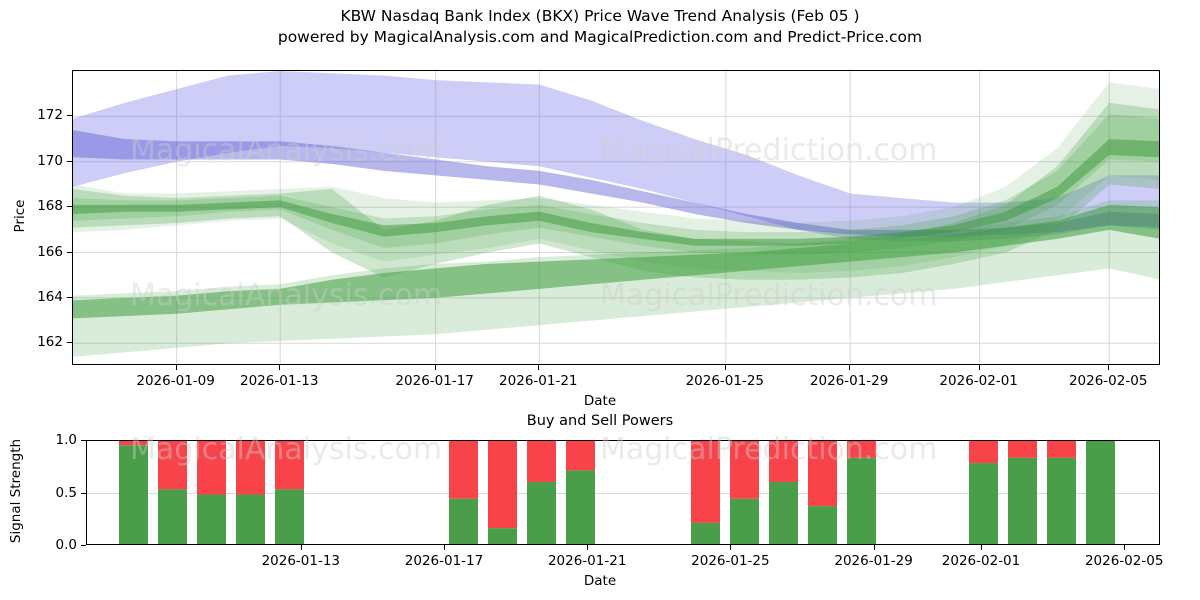  I want to click on price-x-tick-label: 2026-01-09, so click(175, 381).